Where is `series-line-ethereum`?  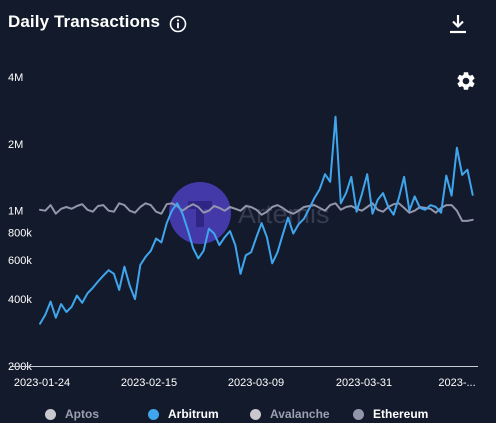 series-line-ethereum is located at coordinates (256, 212).